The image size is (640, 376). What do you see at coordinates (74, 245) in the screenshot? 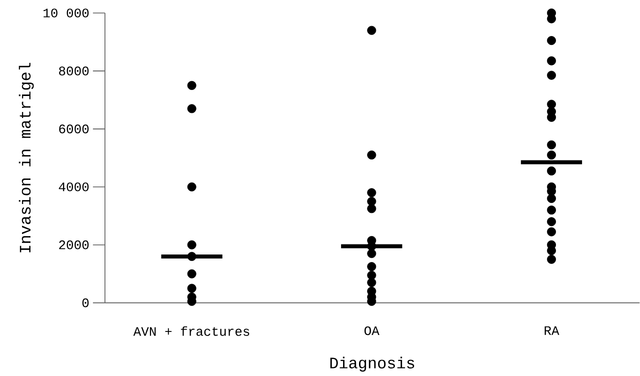
I see `y-tick-label: 2000` at bounding box center [74, 245].